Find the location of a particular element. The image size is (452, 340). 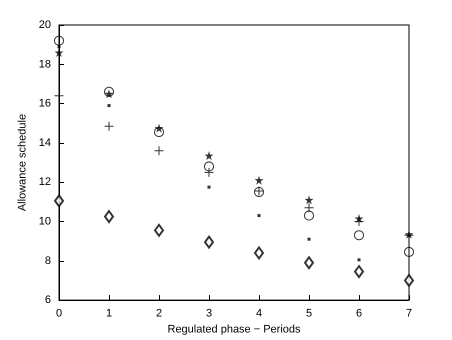

y-tick-label: 16 is located at coordinates (44, 104).